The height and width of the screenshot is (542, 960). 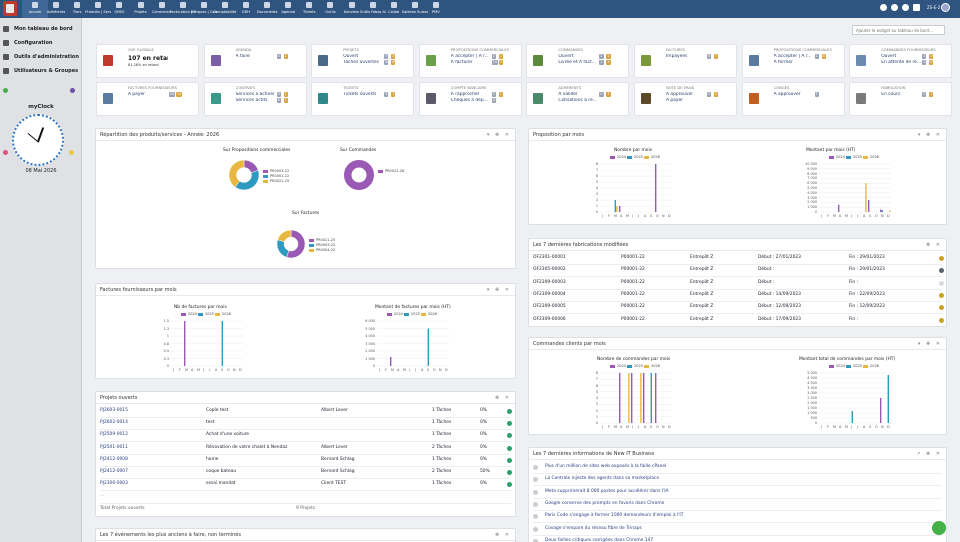 What do you see at coordinates (40, 29) in the screenshot?
I see `sidebar-item-dashboard: Mon tableau de bord` at bounding box center [40, 29].